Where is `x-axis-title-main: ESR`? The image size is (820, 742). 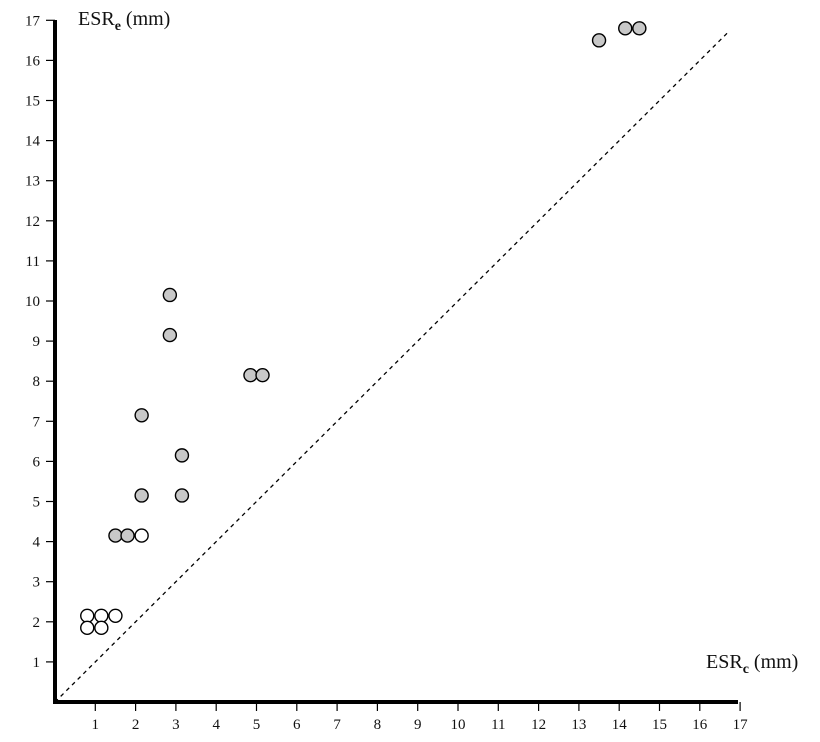
x-axis-title-main: ESR is located at coordinates (724, 662).